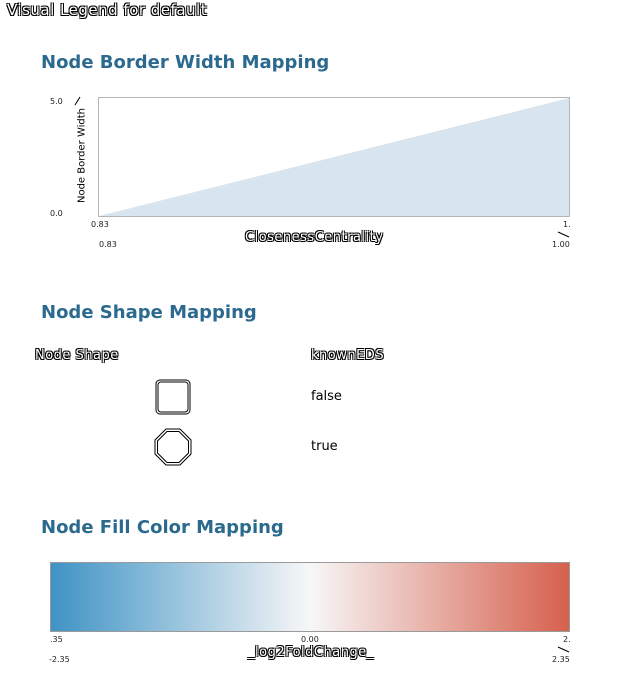  I want to click on border-width-plot, so click(334, 157).